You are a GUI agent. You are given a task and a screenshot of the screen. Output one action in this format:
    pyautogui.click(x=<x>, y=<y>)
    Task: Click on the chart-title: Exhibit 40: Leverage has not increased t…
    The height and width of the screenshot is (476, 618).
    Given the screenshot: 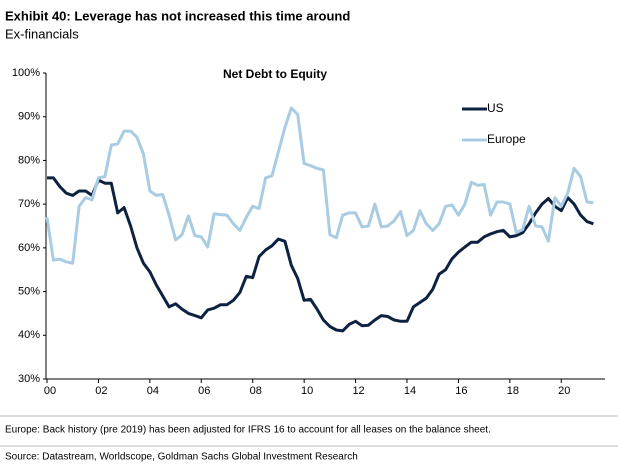 What is the action you would take?
    pyautogui.click(x=177, y=15)
    